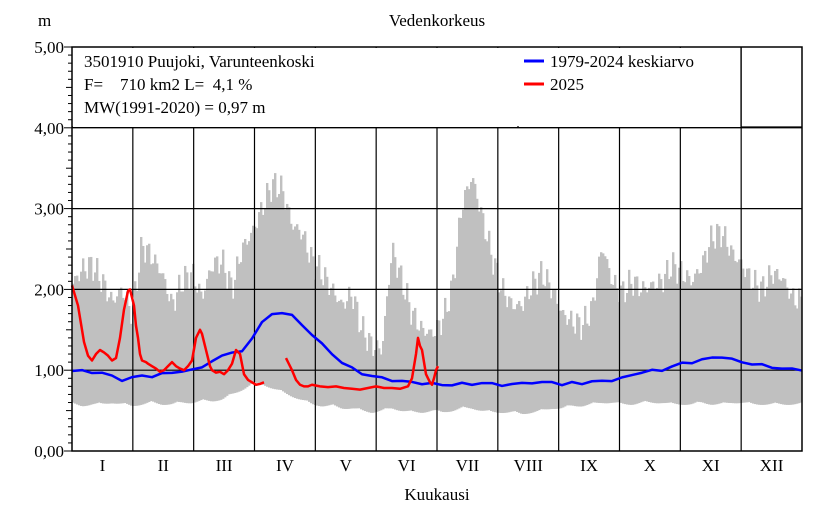 The height and width of the screenshot is (525, 840). What do you see at coordinates (567, 84) in the screenshot?
I see `legend-label-2025: 2025` at bounding box center [567, 84].